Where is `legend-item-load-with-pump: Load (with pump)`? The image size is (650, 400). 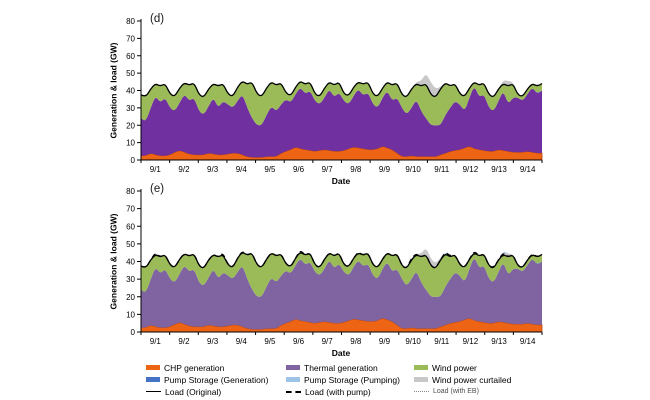
legend-item-load-with-pump: Load (with pump) is located at coordinates (350, 391).